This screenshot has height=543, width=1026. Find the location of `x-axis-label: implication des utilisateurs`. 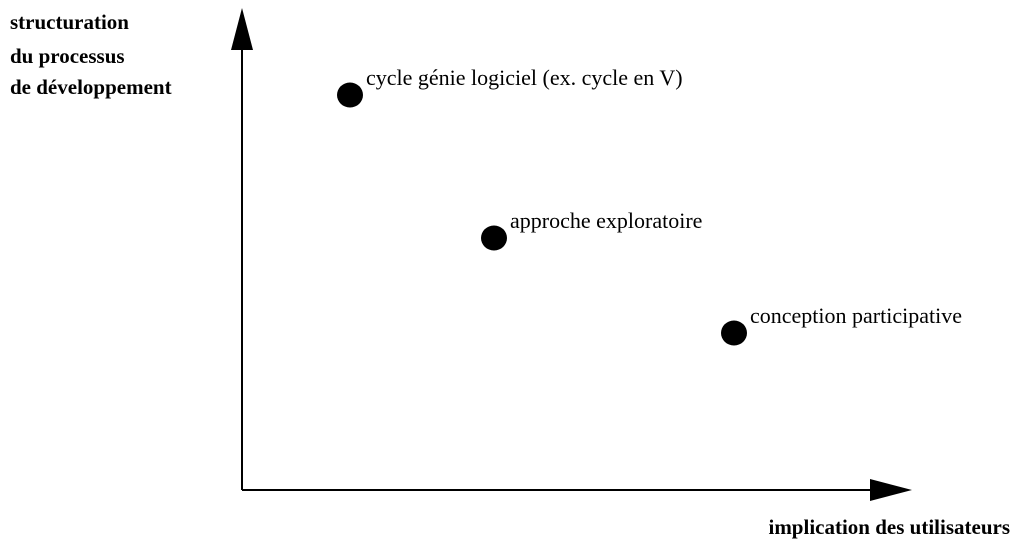

x-axis-label: implication des utilisateurs is located at coordinates (889, 527).